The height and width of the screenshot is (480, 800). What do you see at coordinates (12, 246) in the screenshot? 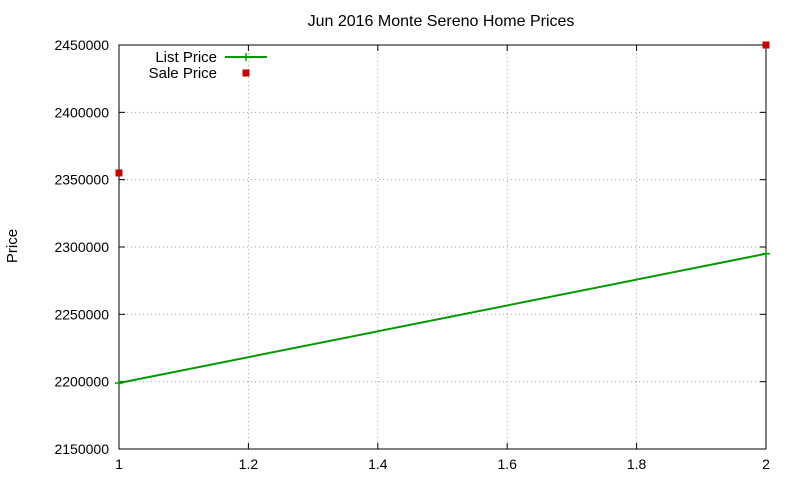
I see `y-axis-label: Price` at bounding box center [12, 246].